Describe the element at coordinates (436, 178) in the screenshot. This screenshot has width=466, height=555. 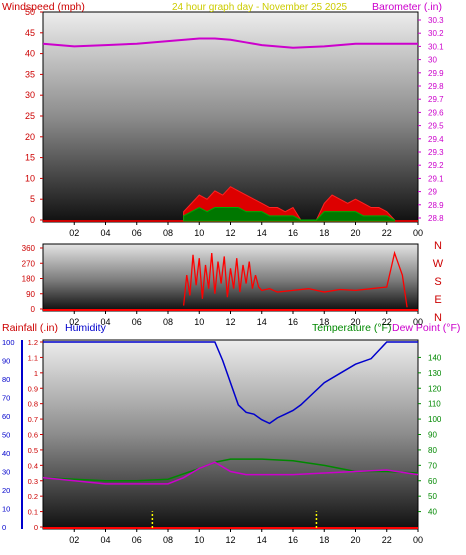
I see `y-right-tick-label: 29.1` at that location.